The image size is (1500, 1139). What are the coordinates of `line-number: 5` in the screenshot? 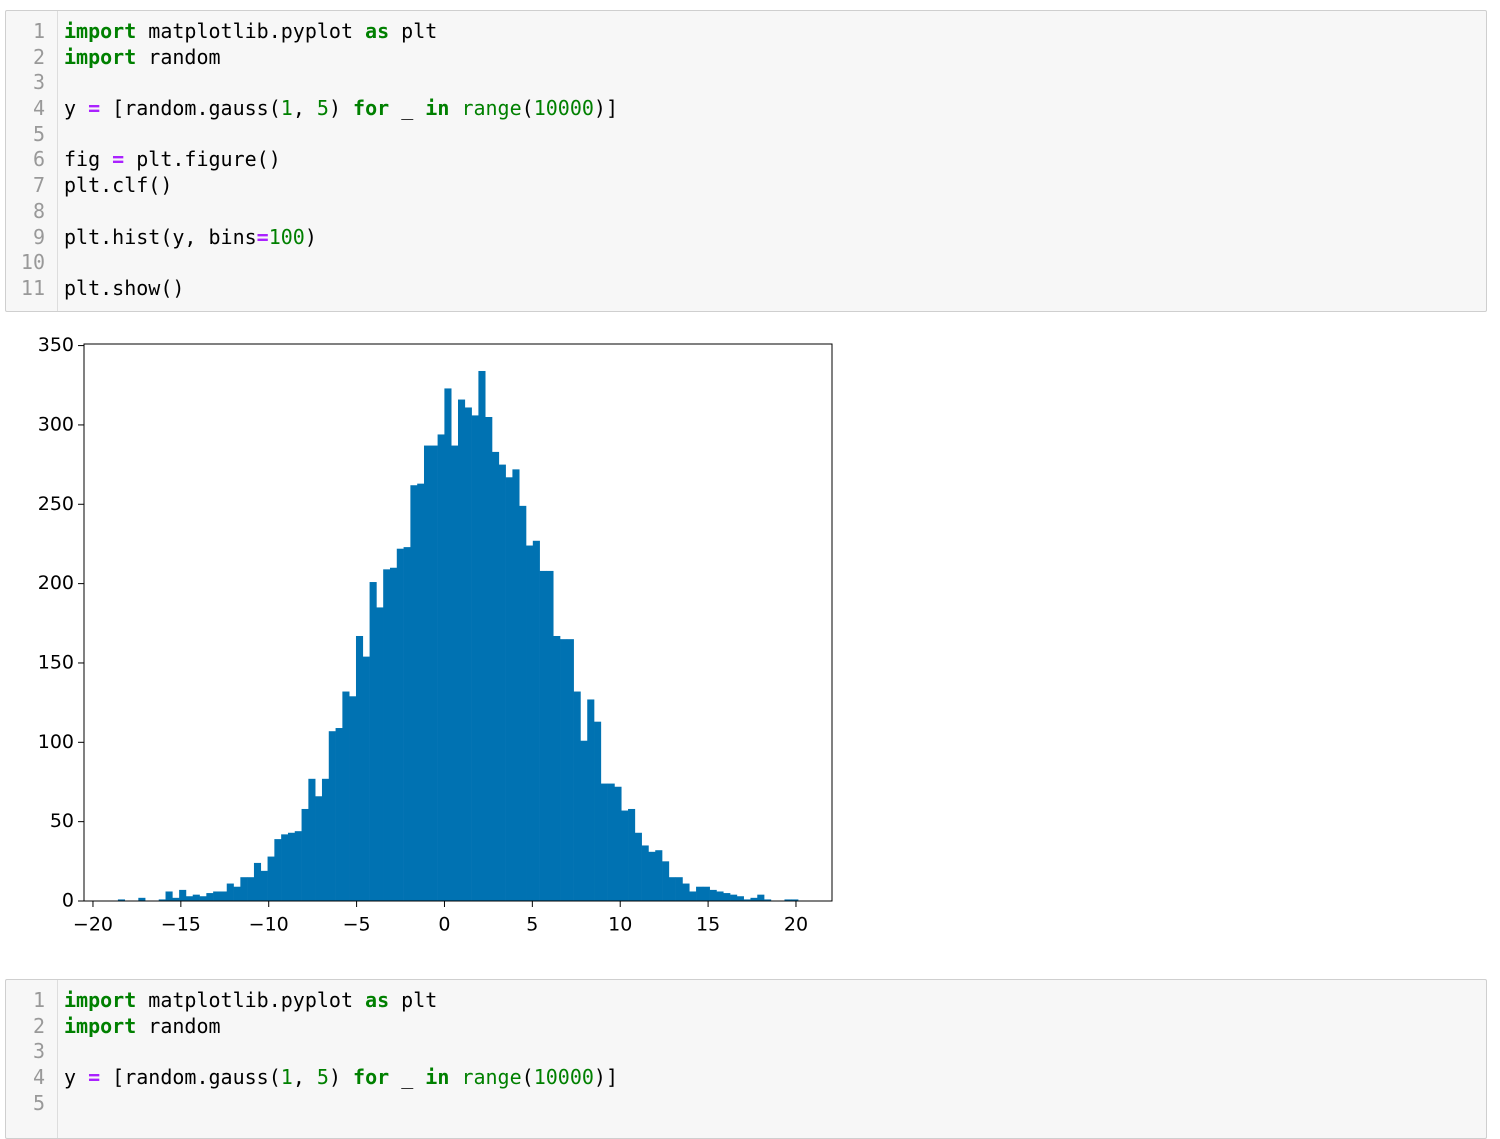 It's located at (38, 1102).